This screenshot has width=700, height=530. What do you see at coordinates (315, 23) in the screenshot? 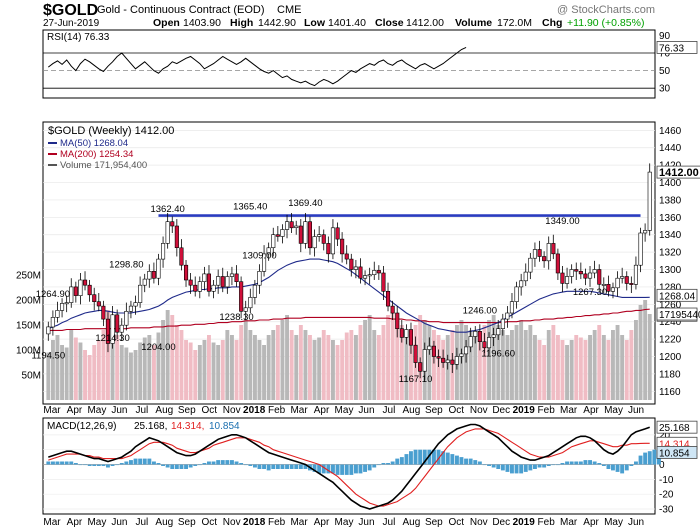
I see `low-label: Low` at bounding box center [315, 23].